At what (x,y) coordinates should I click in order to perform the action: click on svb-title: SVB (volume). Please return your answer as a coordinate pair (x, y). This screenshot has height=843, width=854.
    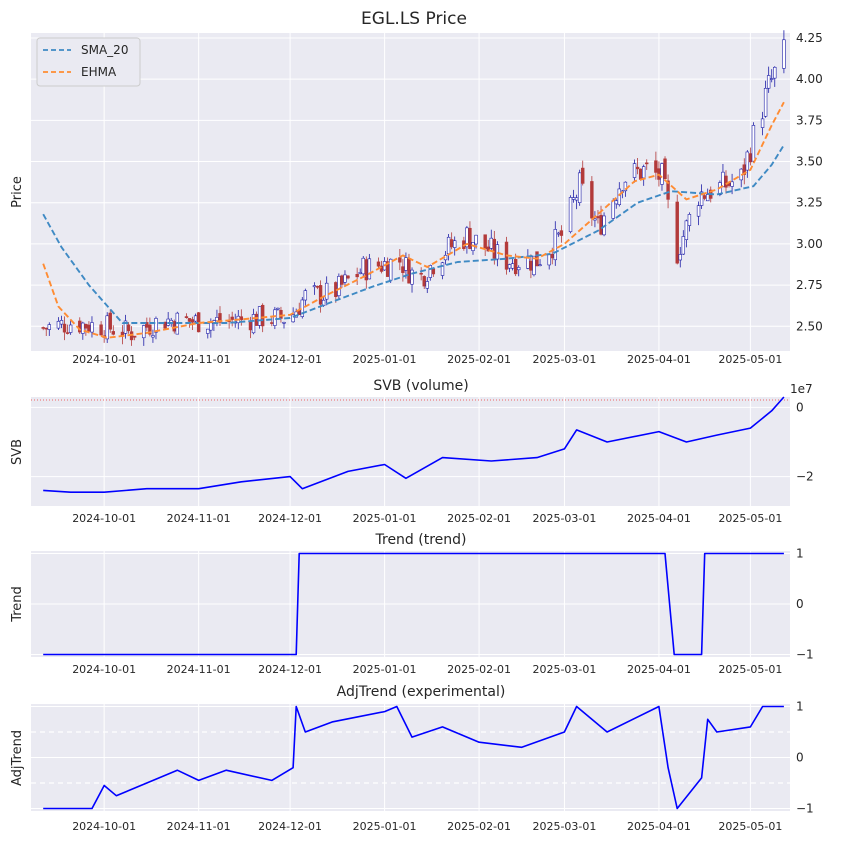
    Looking at the image, I should click on (420, 386).